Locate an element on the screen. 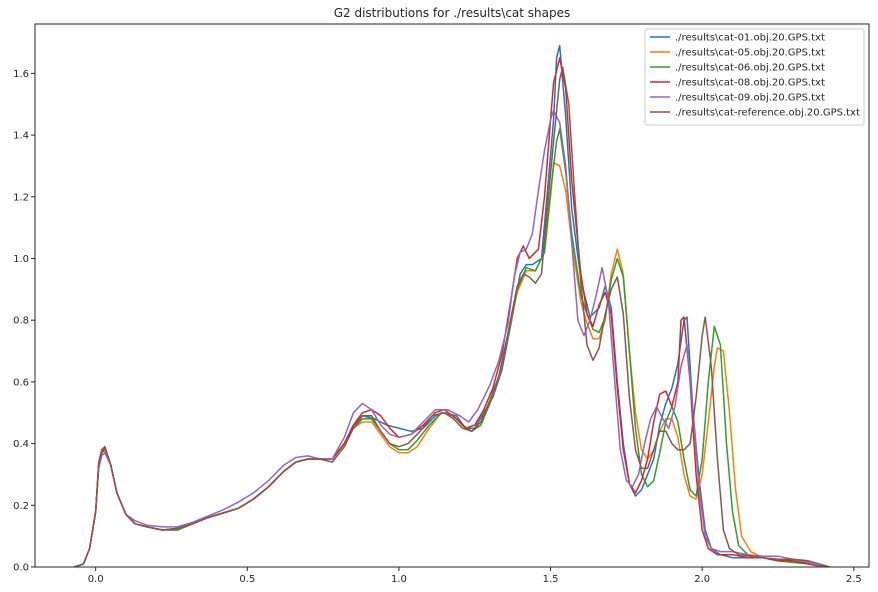 The height and width of the screenshot is (592, 878). y-tick-label: 1.4 is located at coordinates (21, 136).